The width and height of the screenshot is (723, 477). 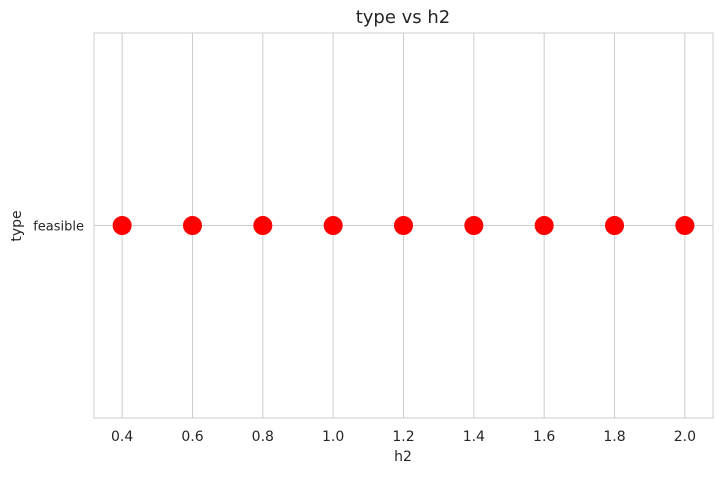 What do you see at coordinates (403, 17) in the screenshot?
I see `chart-title: type vs h2` at bounding box center [403, 17].